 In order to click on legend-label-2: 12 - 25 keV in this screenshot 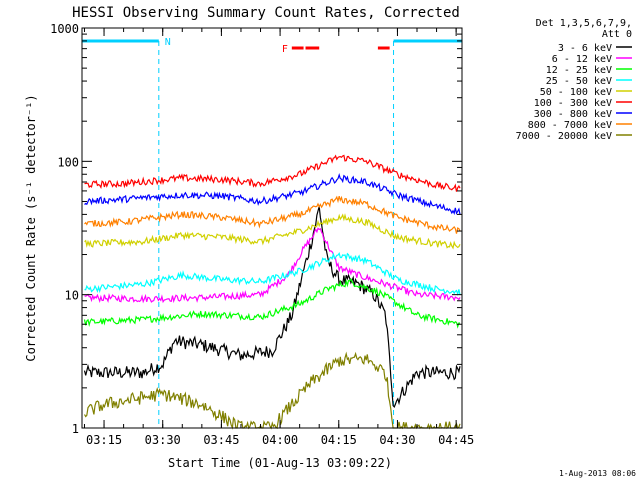, I will do `click(579, 70)`.